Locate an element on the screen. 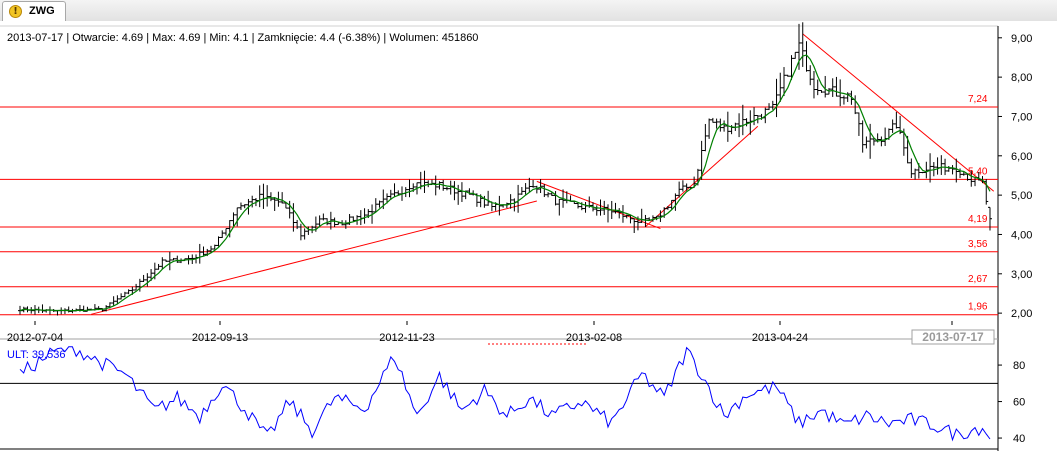 The height and width of the screenshot is (451, 1057). y-tick-label: 7,00 is located at coordinates (1021, 117).